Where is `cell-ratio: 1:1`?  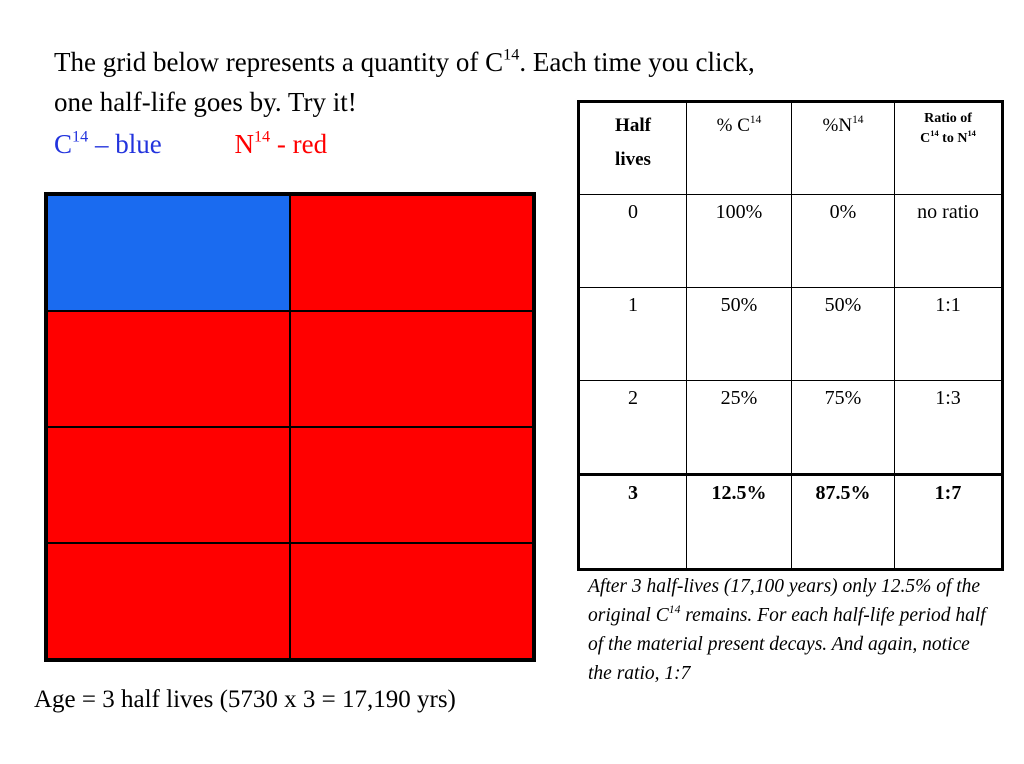
cell-ratio: 1:1 is located at coordinates (948, 334).